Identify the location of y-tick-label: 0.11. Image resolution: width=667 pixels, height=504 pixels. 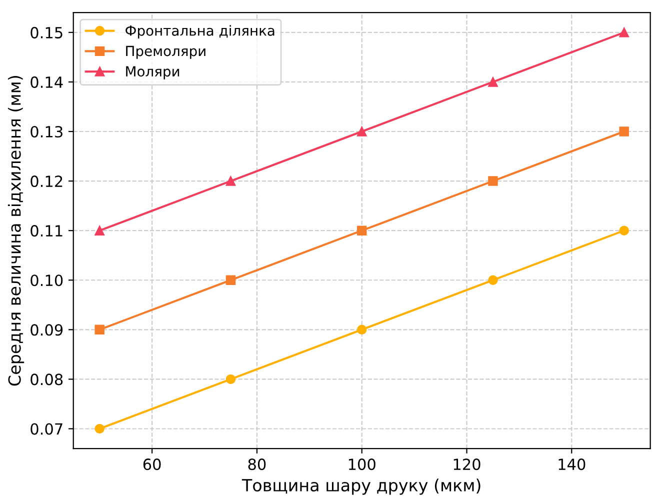
(46, 231).